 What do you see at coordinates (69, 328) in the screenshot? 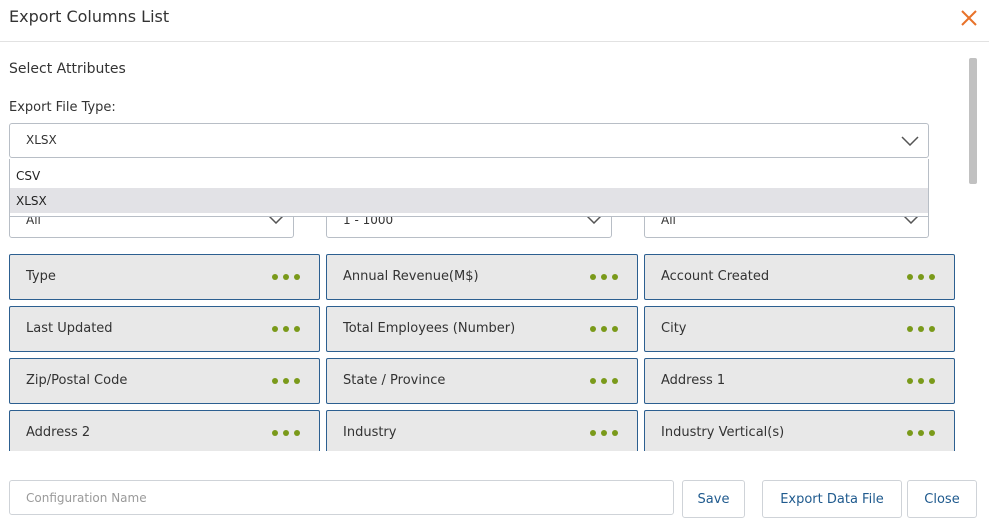
I see `attribute-label: Last Updated` at bounding box center [69, 328].